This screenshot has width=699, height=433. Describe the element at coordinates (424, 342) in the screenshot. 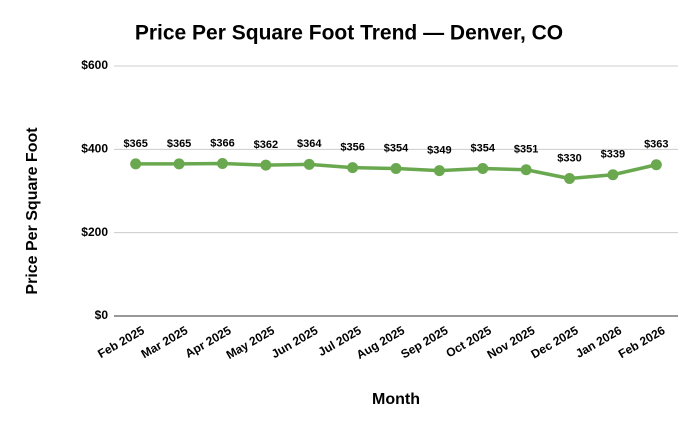

I see `x-tick-label: Sep 2025` at that location.